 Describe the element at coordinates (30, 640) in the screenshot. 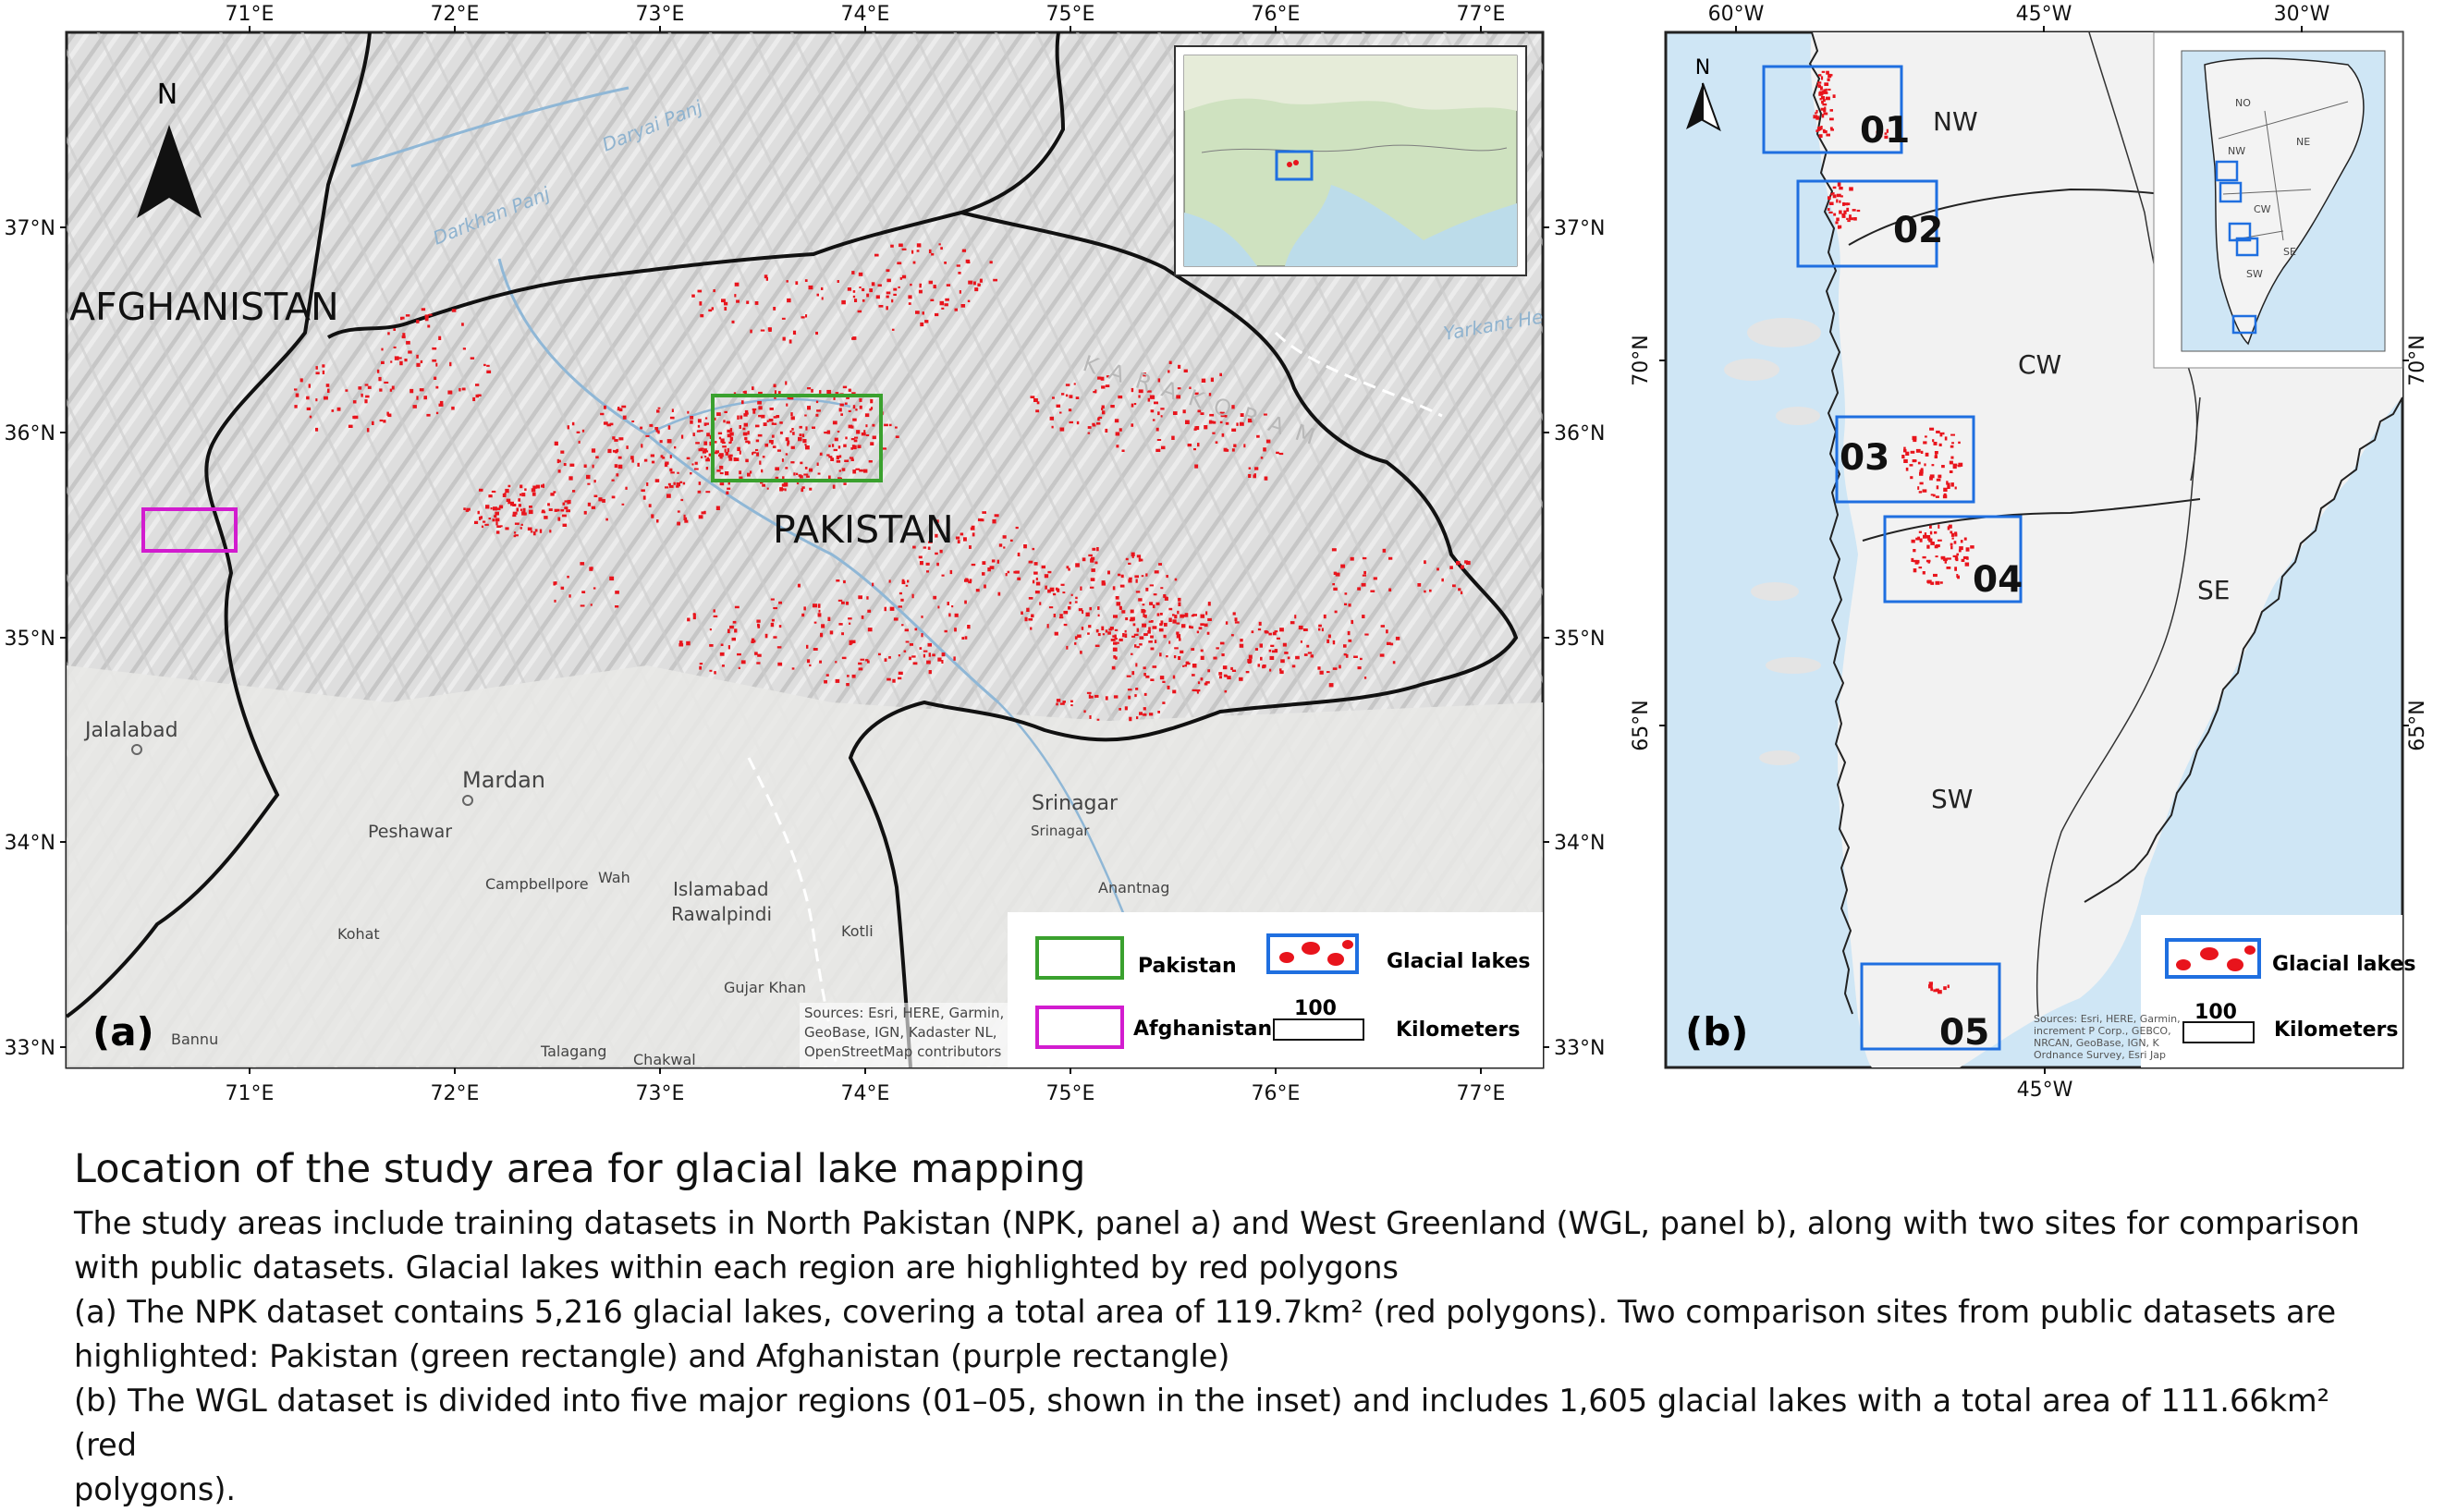

I see `tick-label-left: 35°N` at that location.